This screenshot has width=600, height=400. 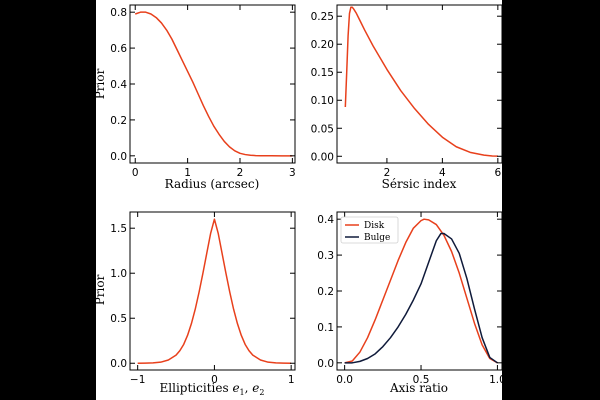 What do you see at coordinates (322, 101) in the screenshot?
I see `y-tick-label: 0.10` at bounding box center [322, 101].